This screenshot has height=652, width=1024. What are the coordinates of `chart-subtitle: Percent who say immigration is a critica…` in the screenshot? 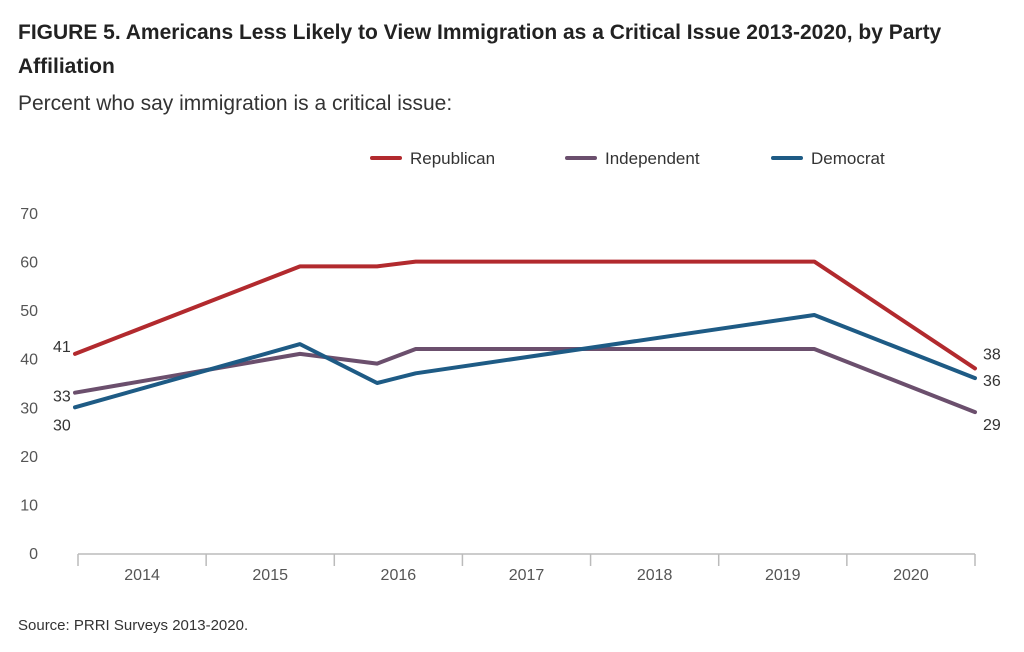 It's located at (235, 103).